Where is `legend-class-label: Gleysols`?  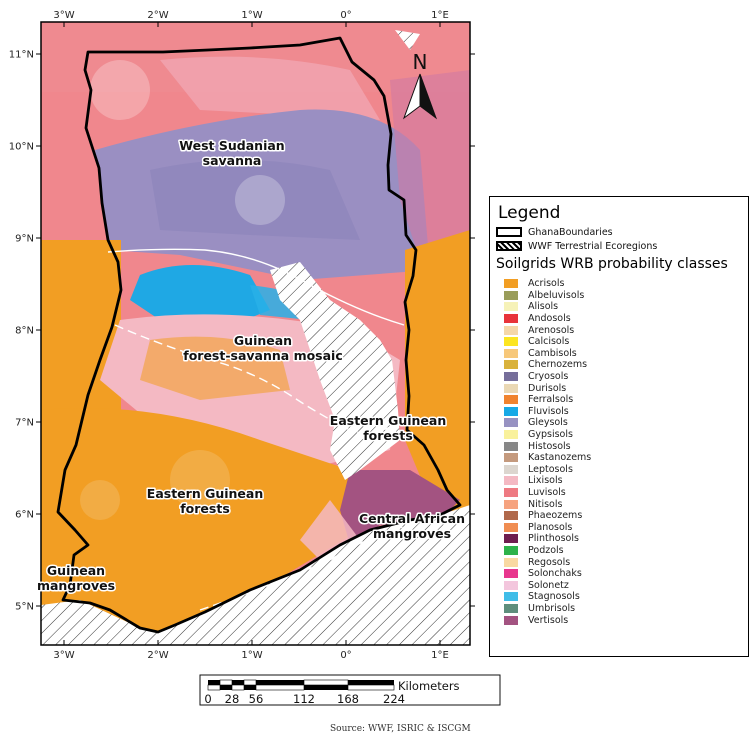
legend-class-label: Gleysols is located at coordinates (548, 423).